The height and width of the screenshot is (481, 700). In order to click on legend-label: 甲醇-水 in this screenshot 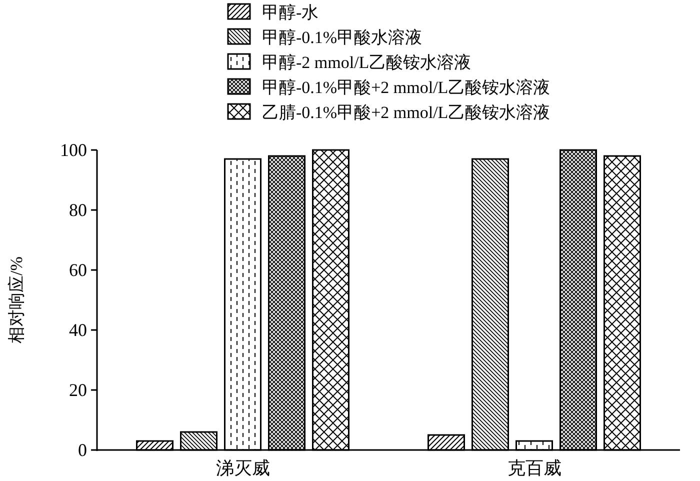, I will do `click(290, 12)`.